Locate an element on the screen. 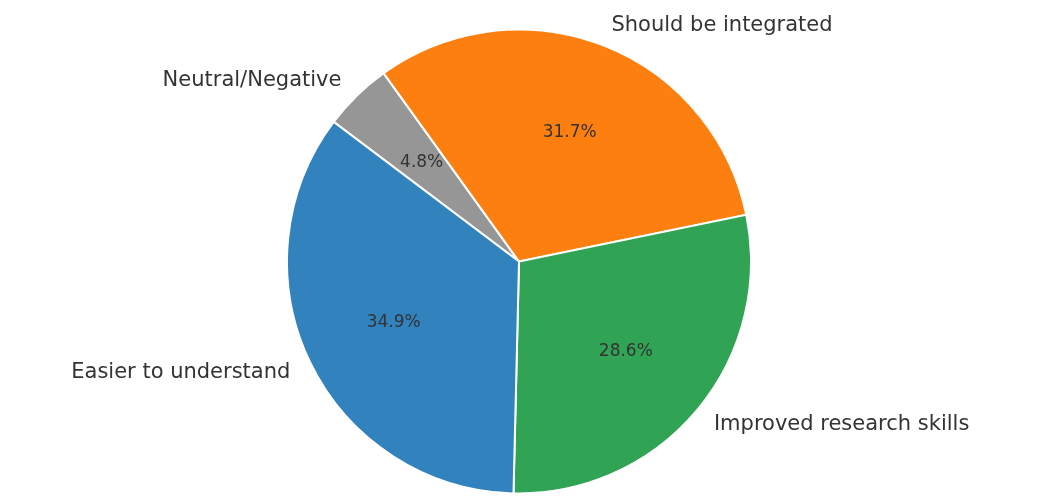 This screenshot has height=503, width=1038. data-label: 34.9% is located at coordinates (393, 321).